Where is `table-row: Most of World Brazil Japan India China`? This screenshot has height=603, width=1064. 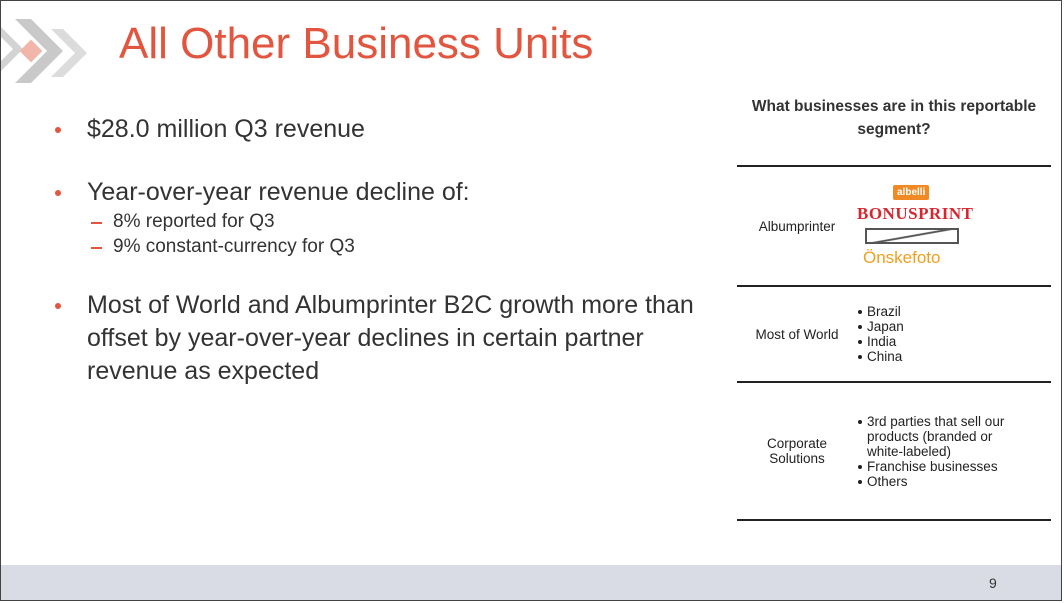
table-row: Most of World Brazil Japan India China is located at coordinates (894, 333).